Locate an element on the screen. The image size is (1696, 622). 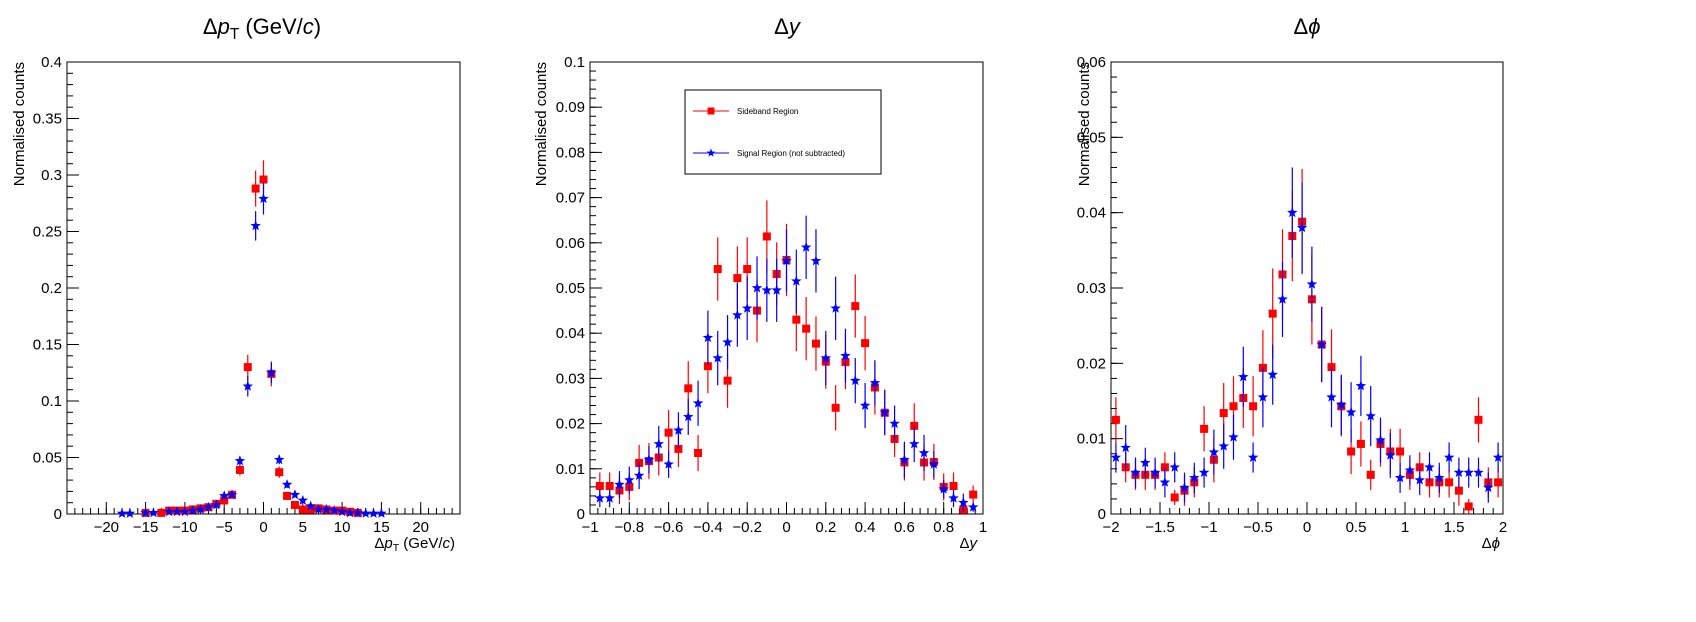
x-tick-label: 5 is located at coordinates (303, 527).